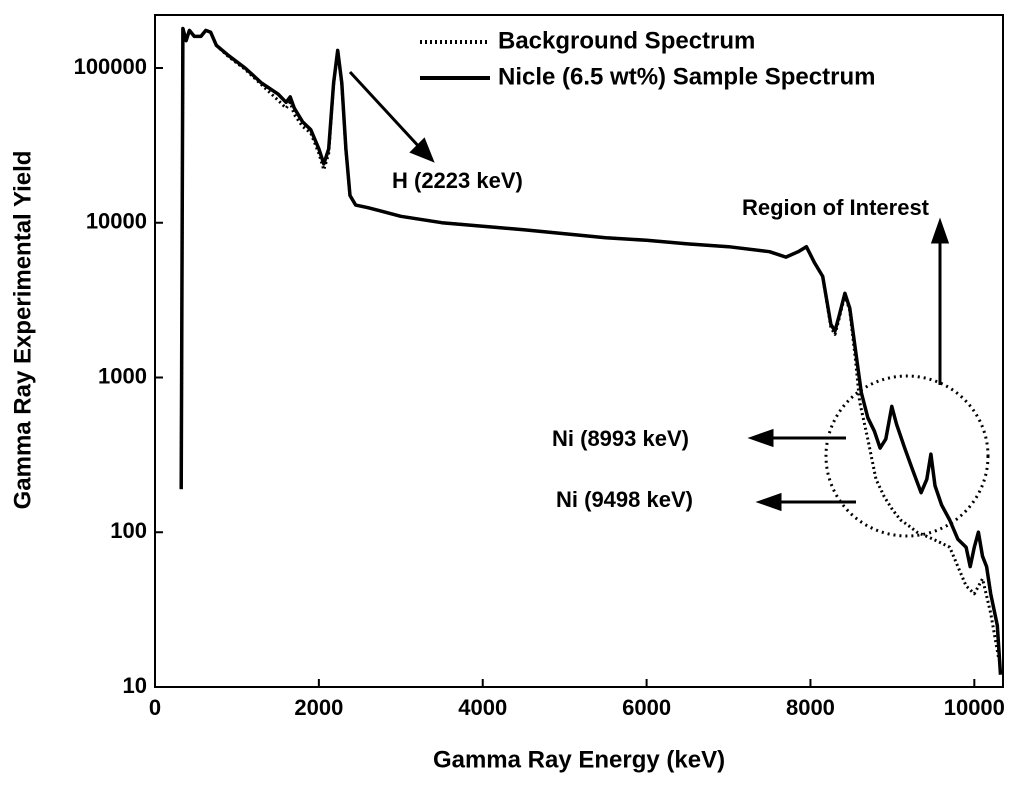  What do you see at coordinates (22, 330) in the screenshot?
I see `y-axis-title: Gamma Ray Experimental Yield` at bounding box center [22, 330].